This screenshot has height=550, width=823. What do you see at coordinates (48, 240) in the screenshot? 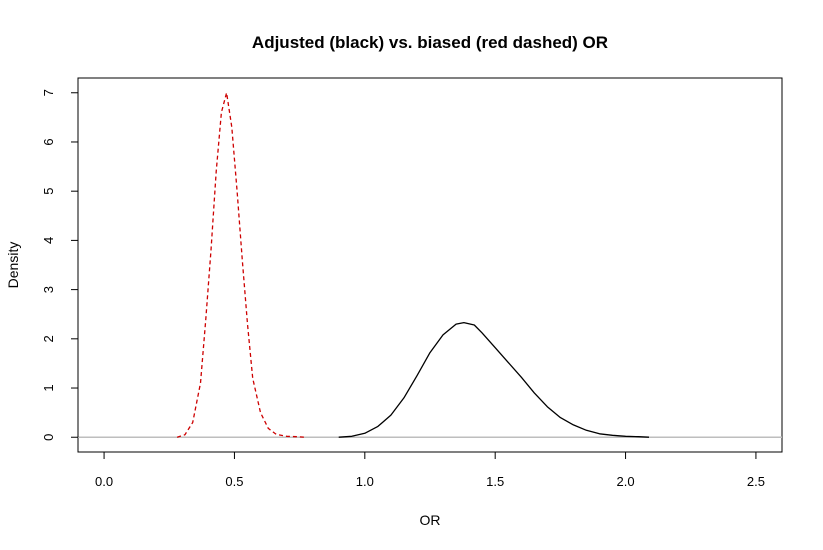
I see `y-tick-label: 4` at bounding box center [48, 240].